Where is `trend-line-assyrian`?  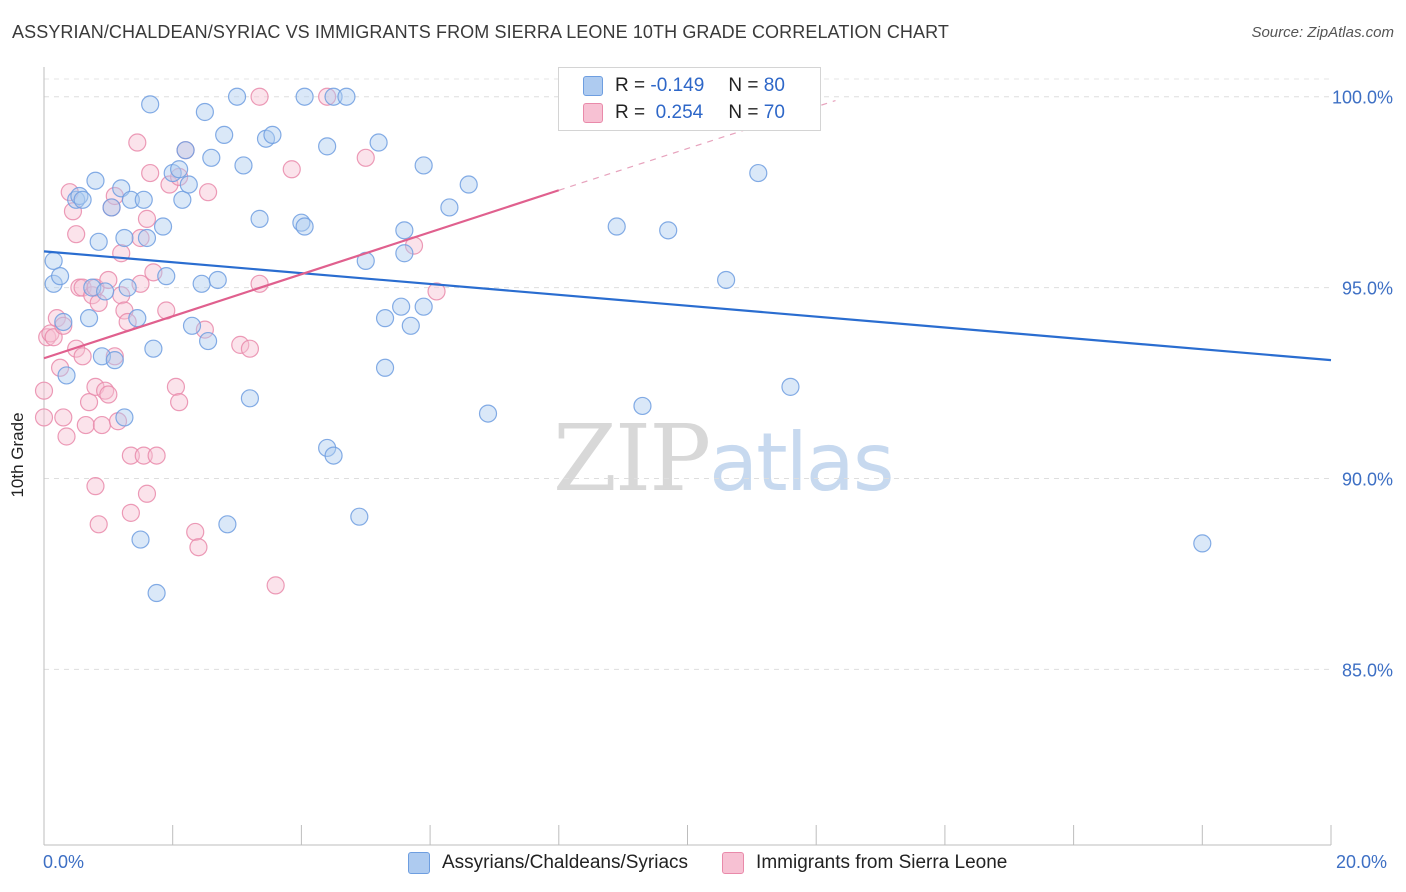 trend-line-assyrian is located at coordinates (687, 306).